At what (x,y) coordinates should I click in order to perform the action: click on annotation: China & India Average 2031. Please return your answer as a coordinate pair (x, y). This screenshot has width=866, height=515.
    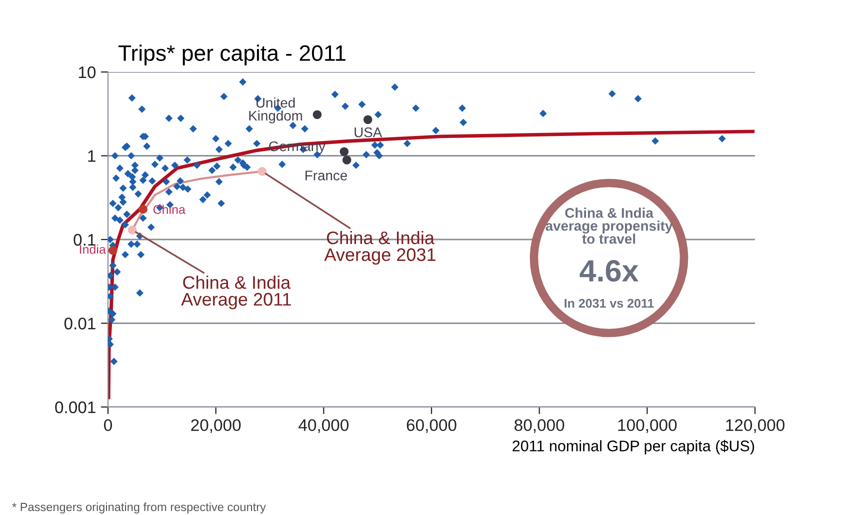
    Looking at the image, I should click on (380, 247).